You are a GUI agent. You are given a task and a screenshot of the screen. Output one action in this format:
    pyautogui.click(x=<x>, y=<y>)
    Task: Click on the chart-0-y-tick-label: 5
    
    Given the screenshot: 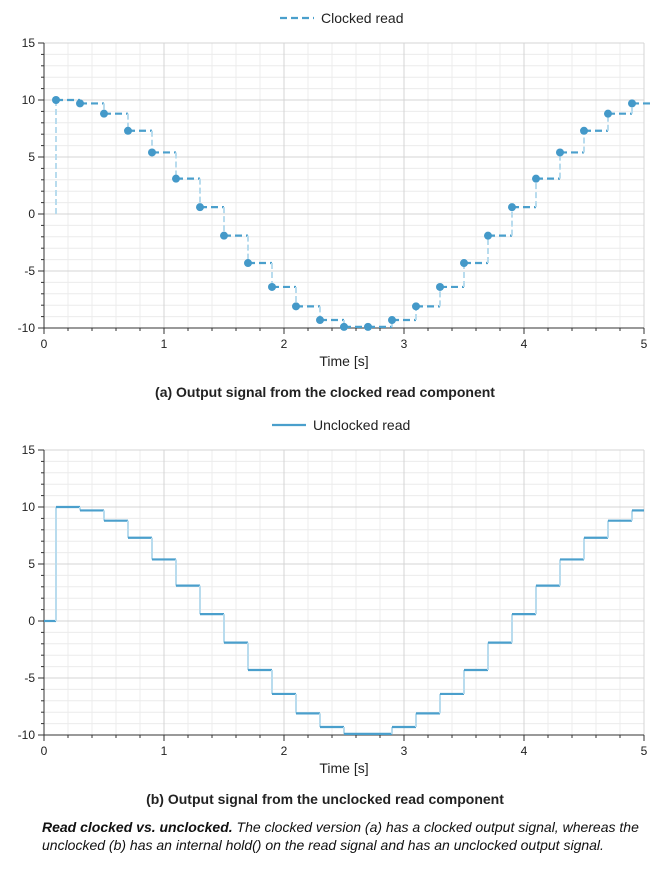 What is the action you would take?
    pyautogui.click(x=31, y=157)
    